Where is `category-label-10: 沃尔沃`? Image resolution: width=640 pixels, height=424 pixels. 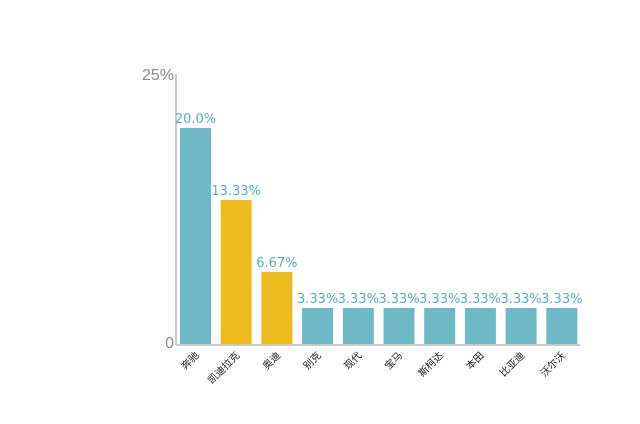
category-label-10: 沃尔沃 is located at coordinates (553, 364).